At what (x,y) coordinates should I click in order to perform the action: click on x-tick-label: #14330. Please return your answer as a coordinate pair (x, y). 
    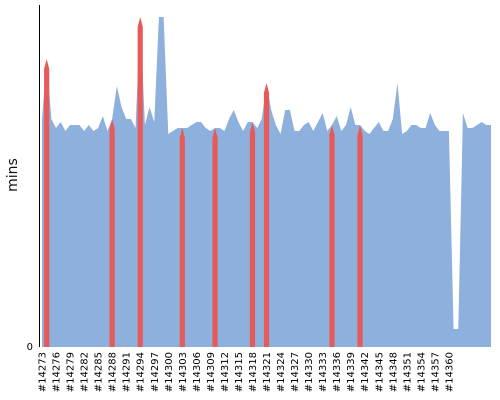
    Looking at the image, I should click on (309, 372).